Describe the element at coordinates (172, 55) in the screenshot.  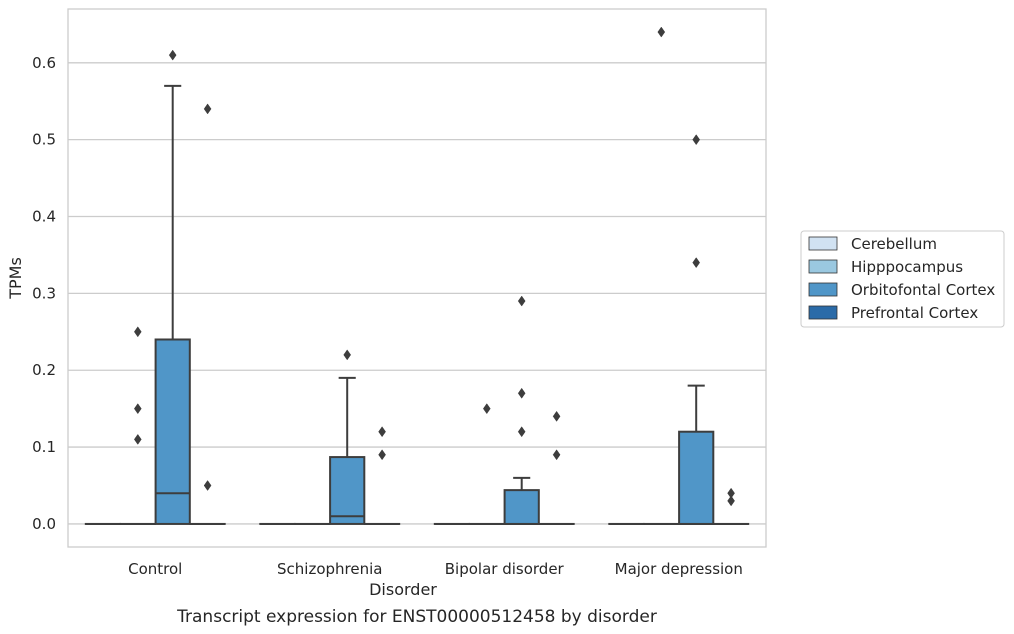
I see `outlier-orbitofontal-cortex-control` at that location.